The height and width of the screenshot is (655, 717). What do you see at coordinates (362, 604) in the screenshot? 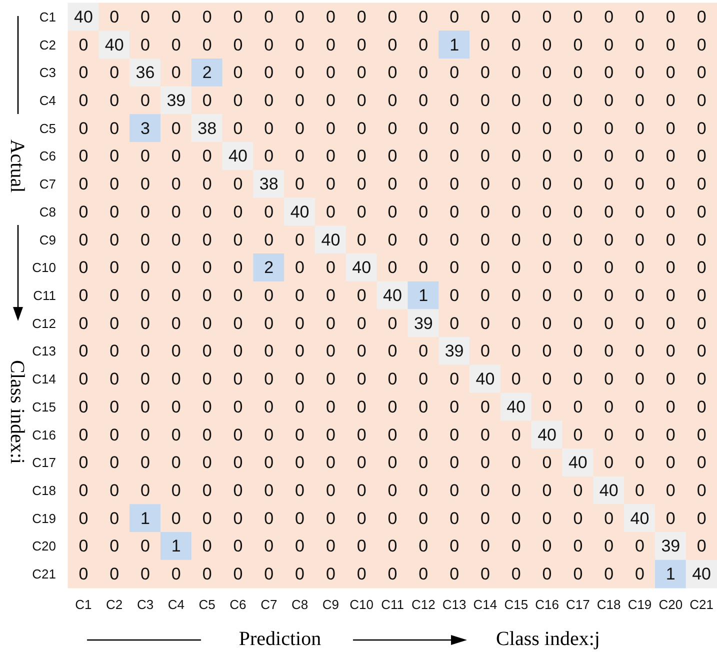
I see `x-tick-label: C10` at bounding box center [362, 604].